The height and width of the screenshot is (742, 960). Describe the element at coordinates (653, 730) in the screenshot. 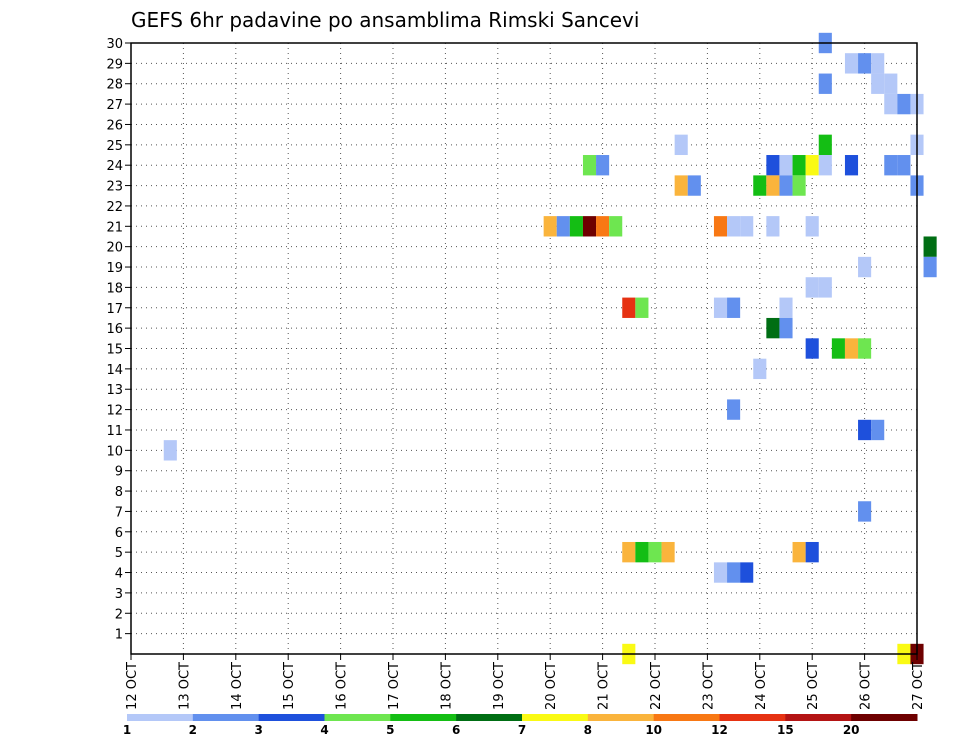

I see `legend-label: 10` at that location.